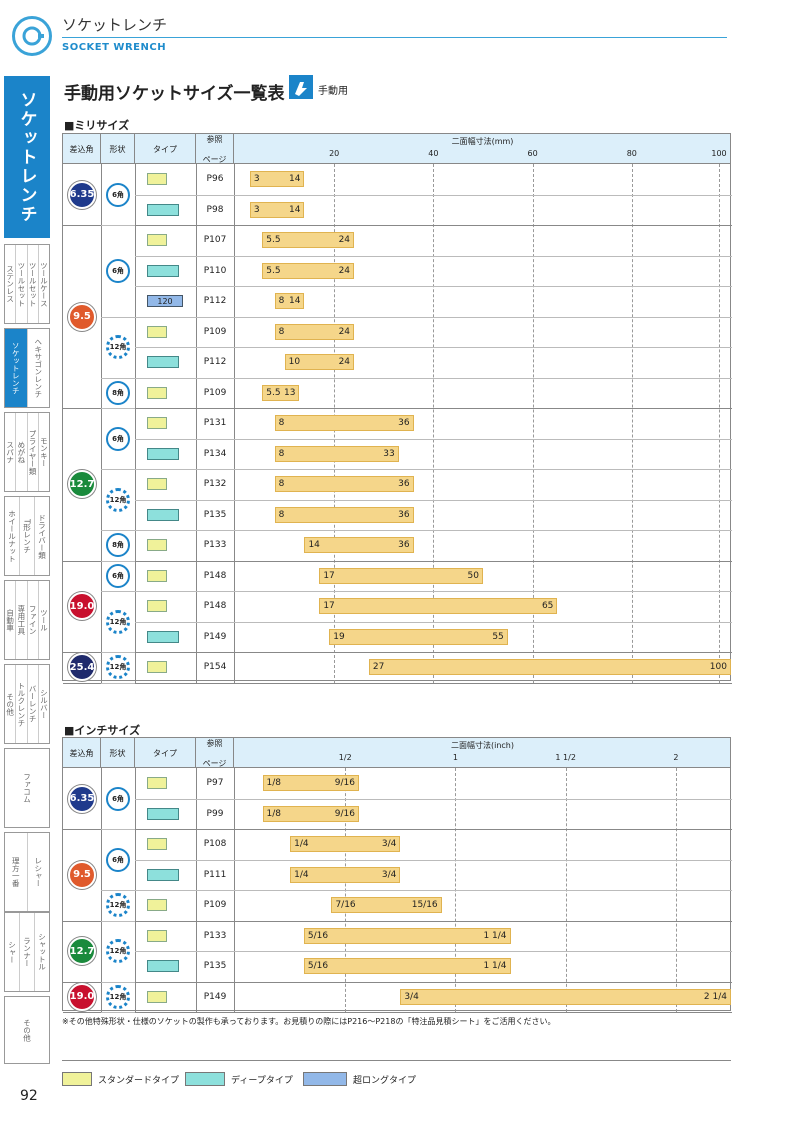 The height and width of the screenshot is (1128, 800). What do you see at coordinates (27, 157) in the screenshot?
I see `sidebar-active-tab: ソケットレンチ` at bounding box center [27, 157].